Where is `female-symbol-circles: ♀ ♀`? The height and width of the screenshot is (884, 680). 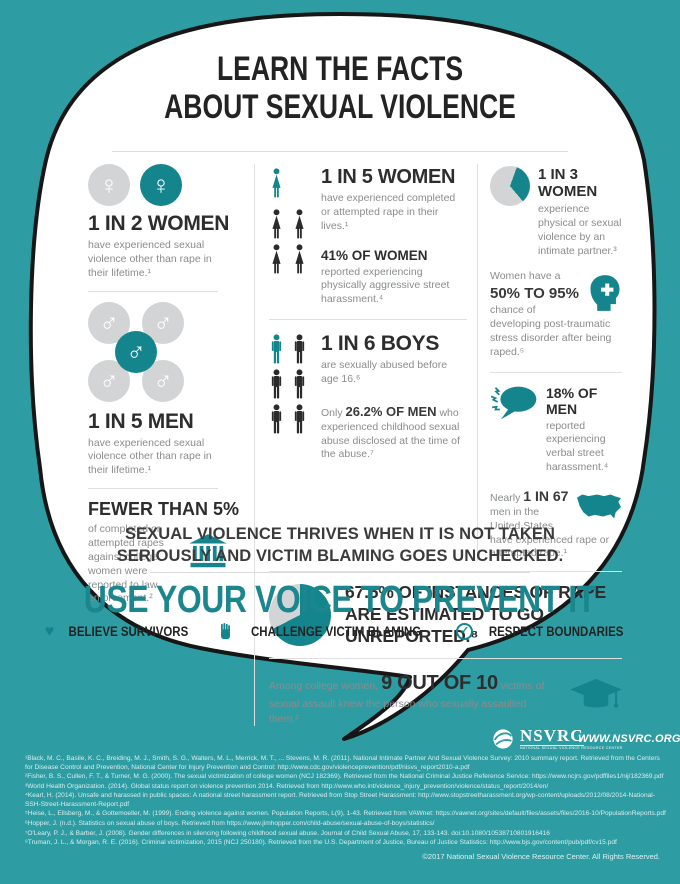
female-symbol-circles: ♀ ♀ is located at coordinates (167, 185).